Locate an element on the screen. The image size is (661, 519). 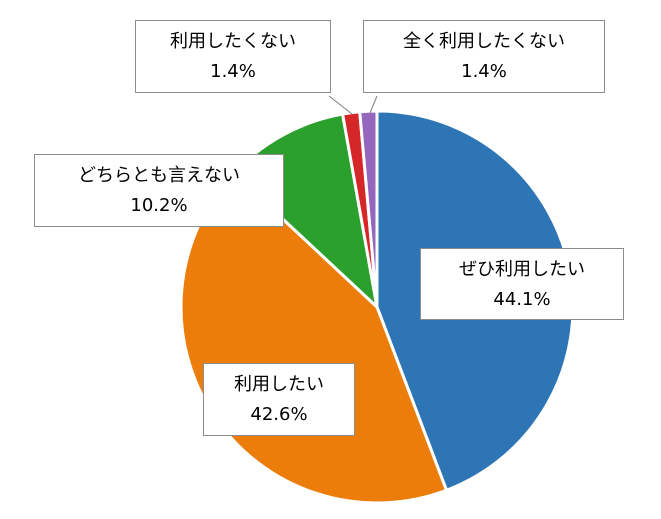
slice-label-text: 利用したい is located at coordinates (279, 384).